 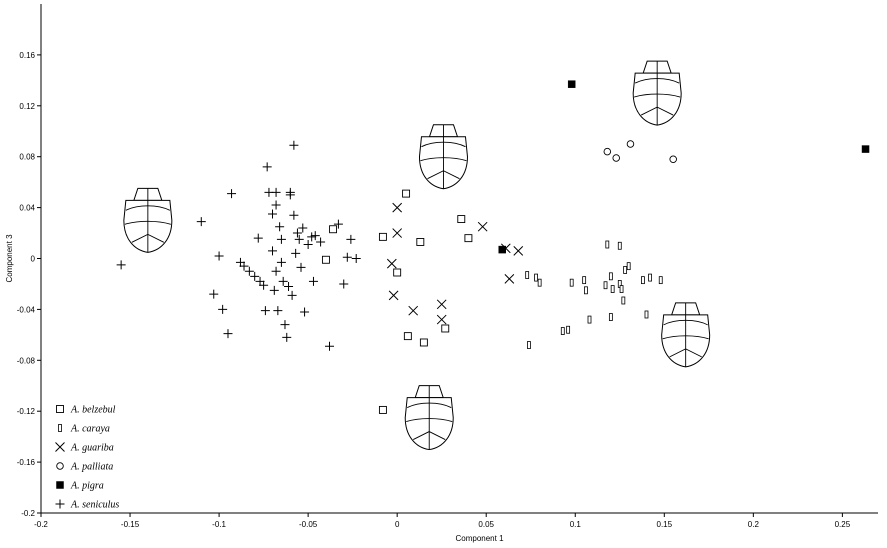 I want to click on legend-label: A. seniculus, so click(x=94, y=505).